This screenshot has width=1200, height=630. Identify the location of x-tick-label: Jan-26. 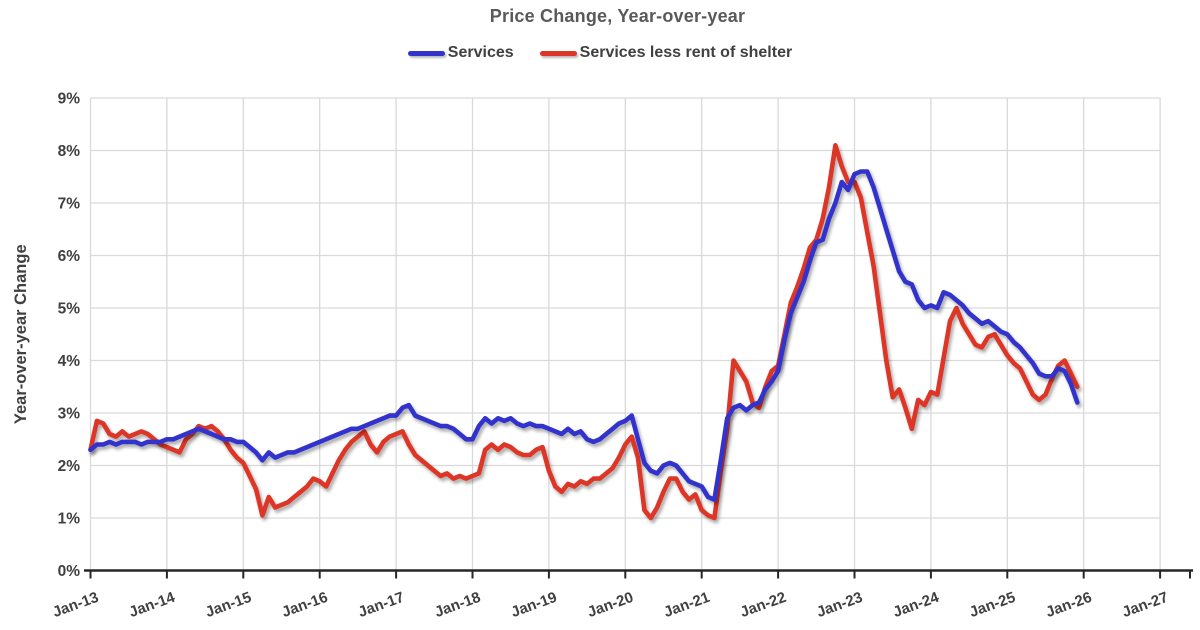
(1069, 605).